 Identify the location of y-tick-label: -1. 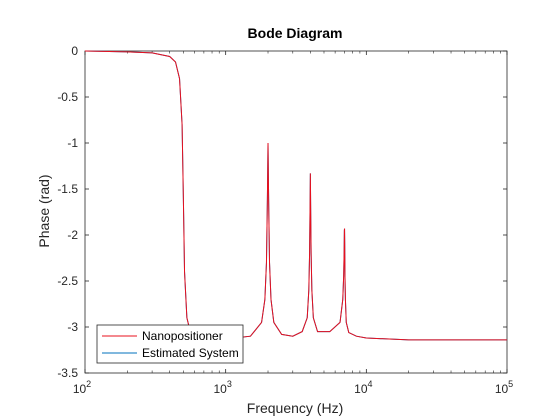
(72, 143).